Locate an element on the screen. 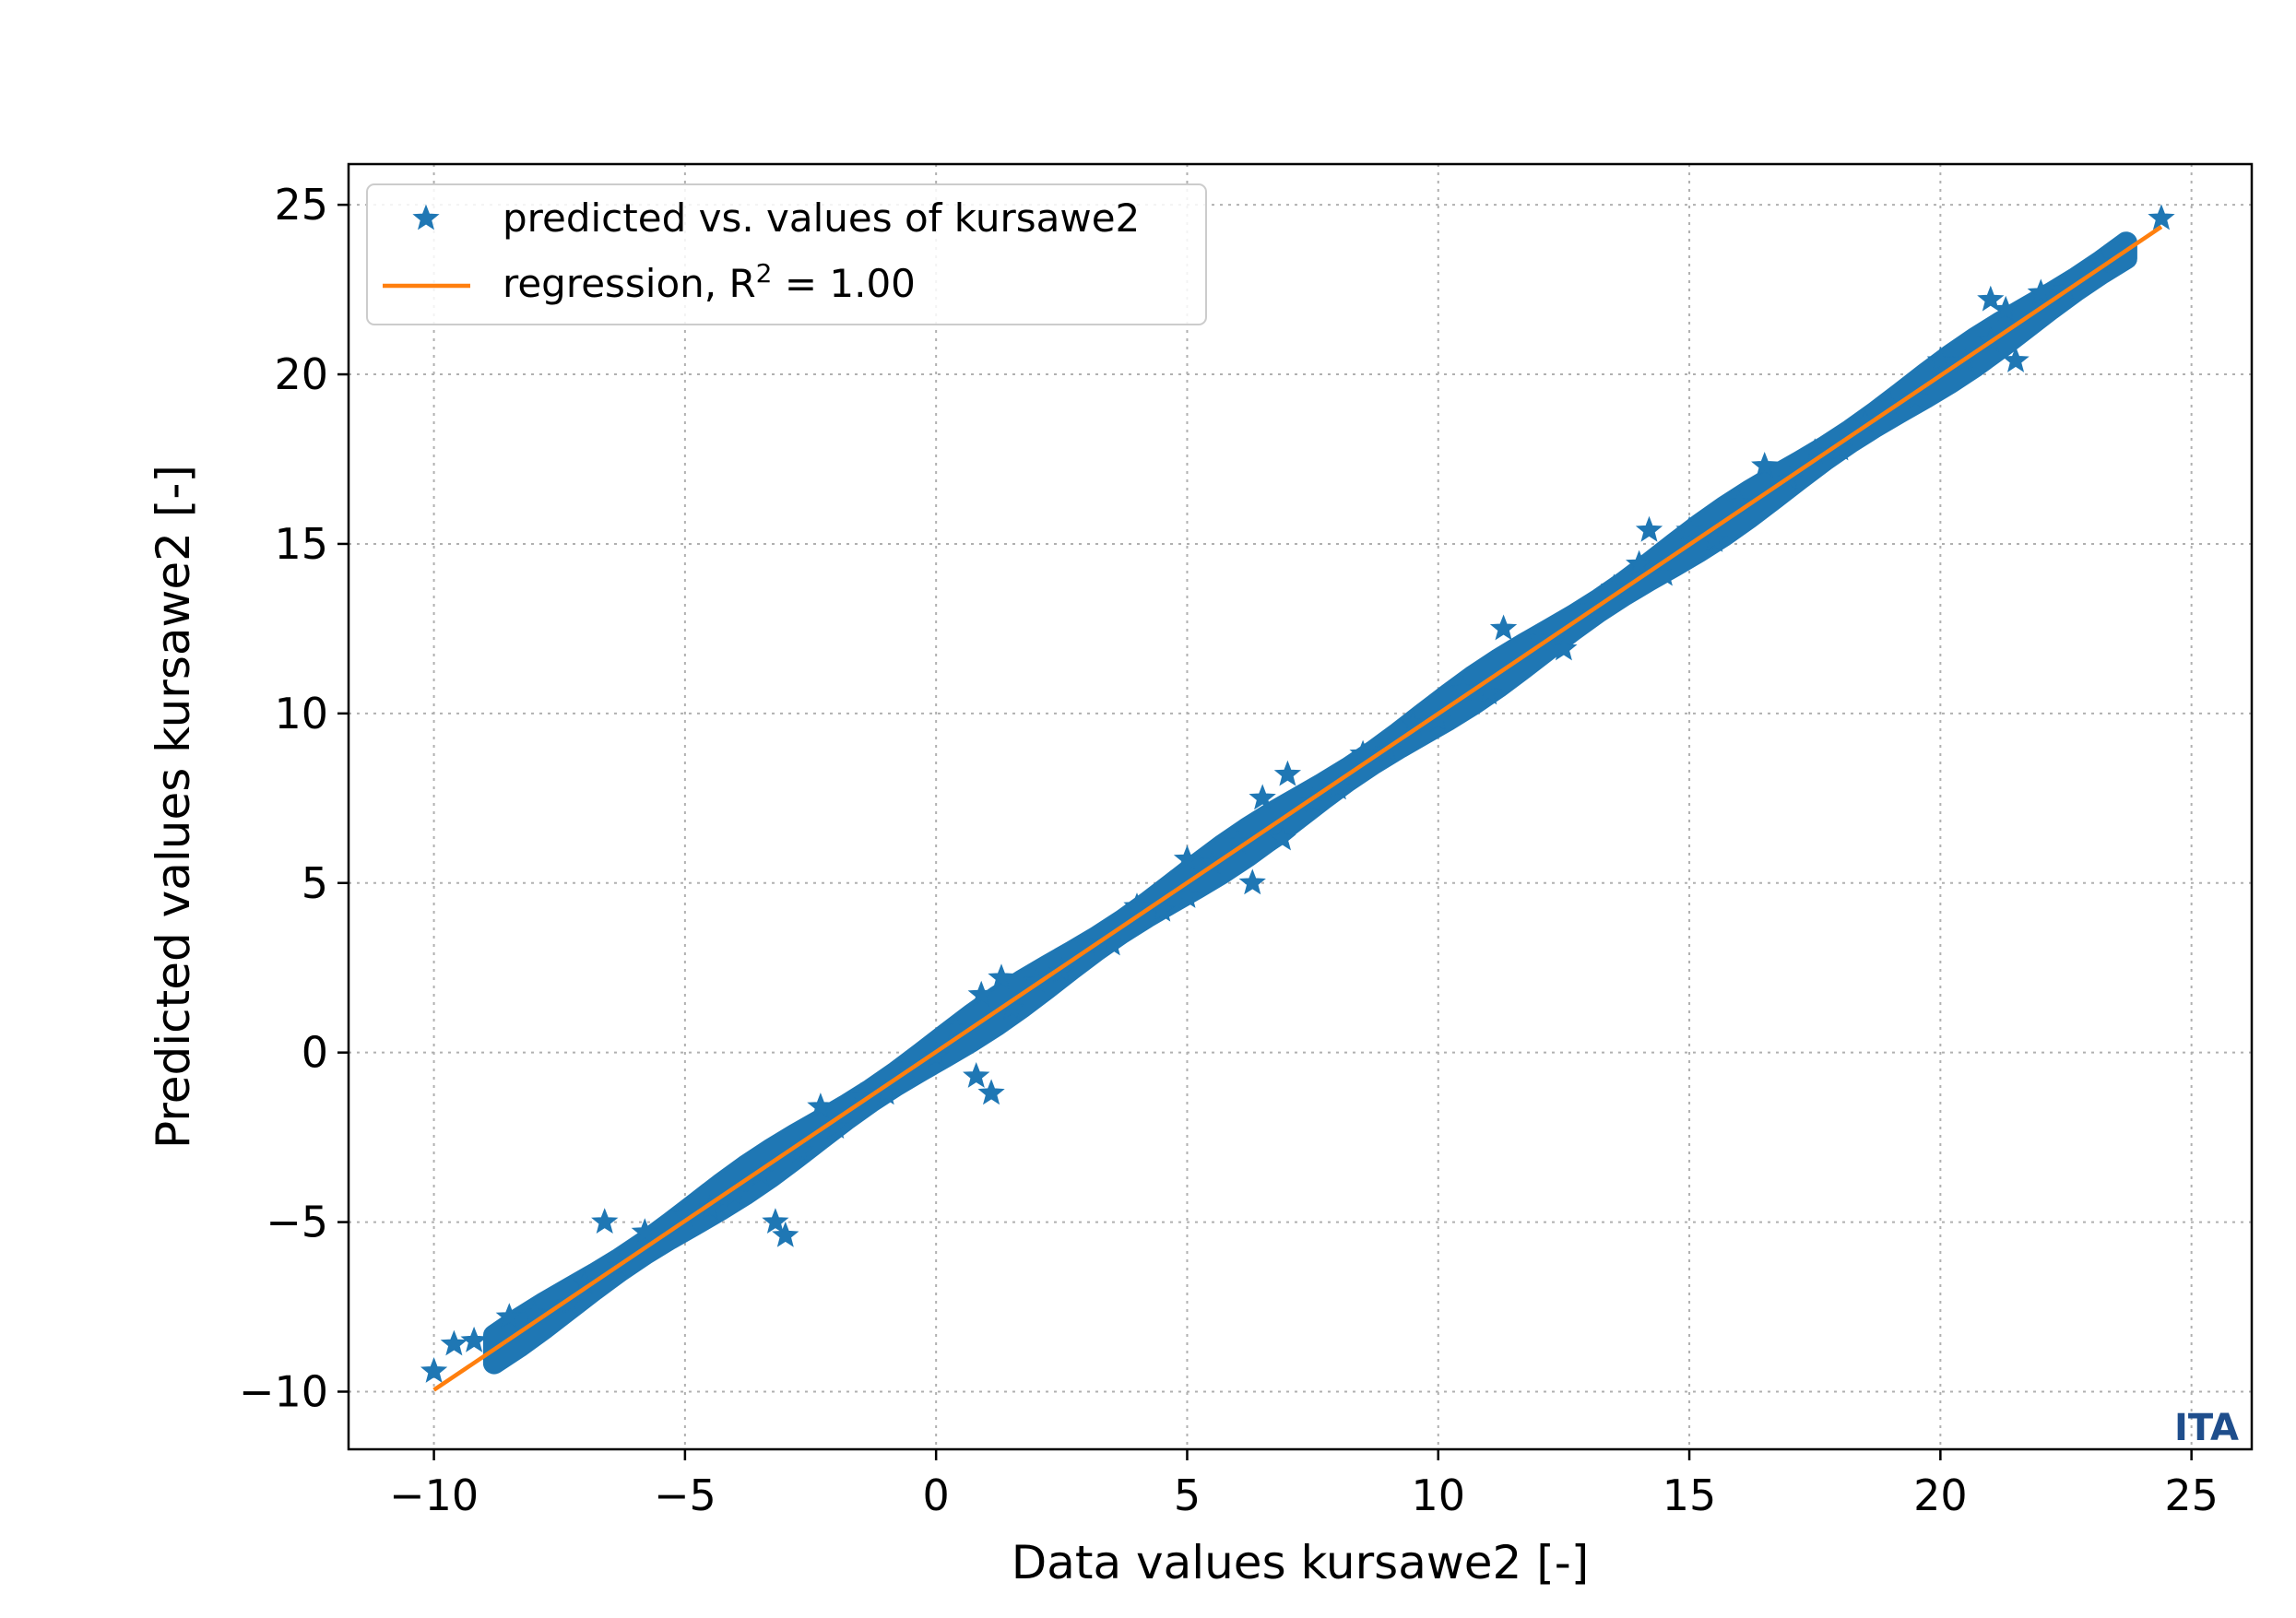 The image size is (2296, 1618). legend-box is located at coordinates (786, 254).